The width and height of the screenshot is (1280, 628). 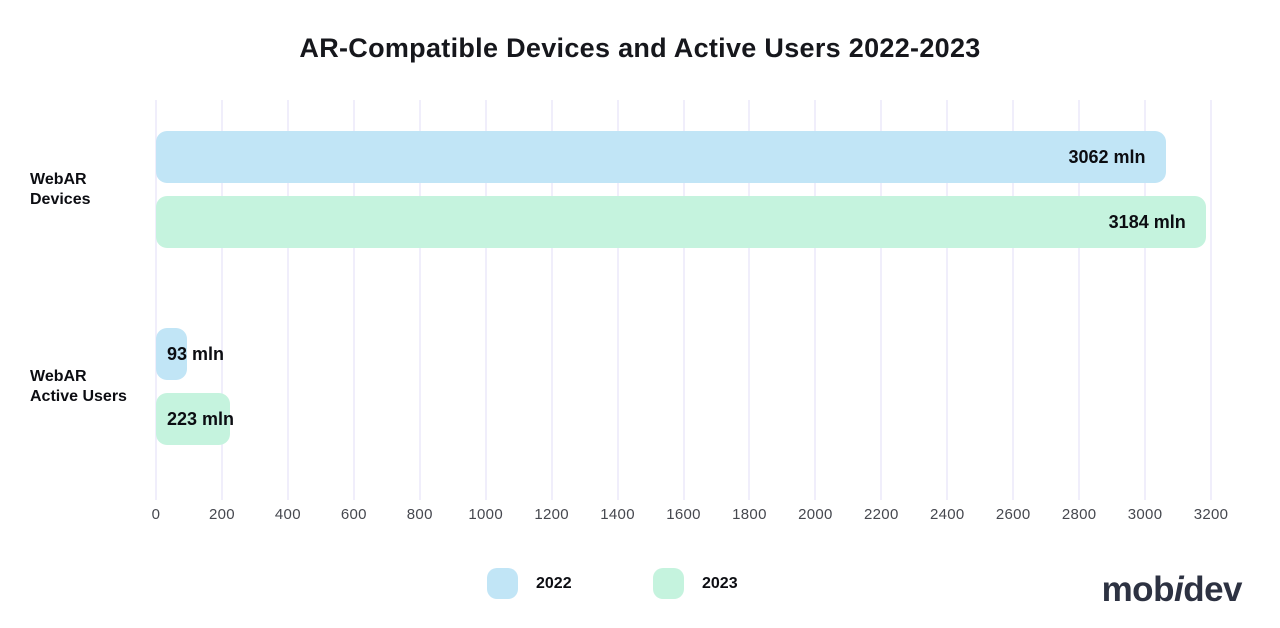 I want to click on x-tick-label-1000: 1000, so click(x=485, y=514).